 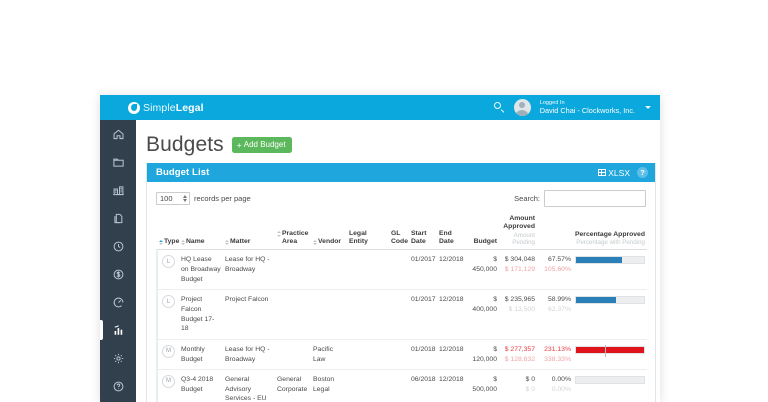 I want to click on cell-budget: $ 450,000, so click(x=483, y=270).